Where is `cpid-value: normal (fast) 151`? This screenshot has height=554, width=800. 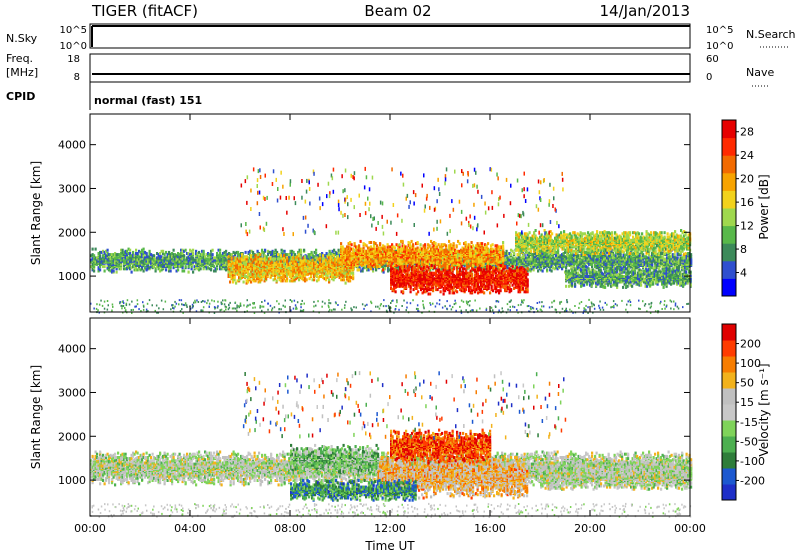 cpid-value: normal (fast) 151 is located at coordinates (148, 100).